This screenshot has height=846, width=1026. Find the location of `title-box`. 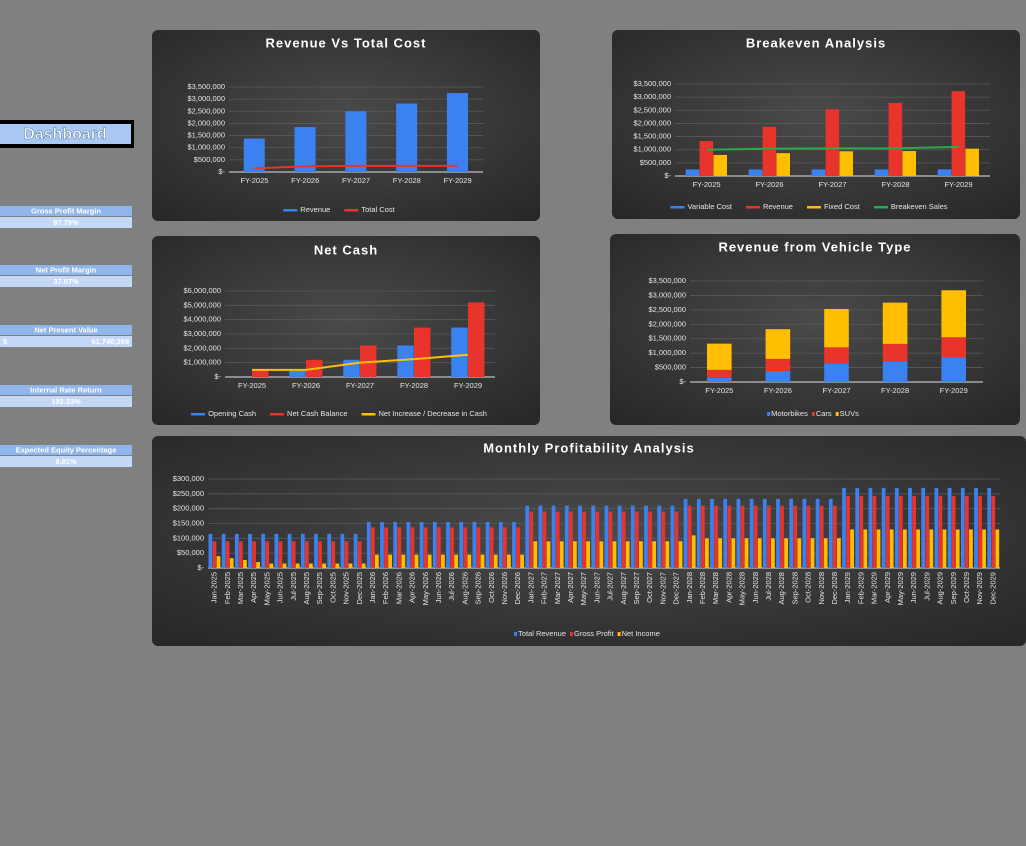

title-box is located at coordinates (65, 134).